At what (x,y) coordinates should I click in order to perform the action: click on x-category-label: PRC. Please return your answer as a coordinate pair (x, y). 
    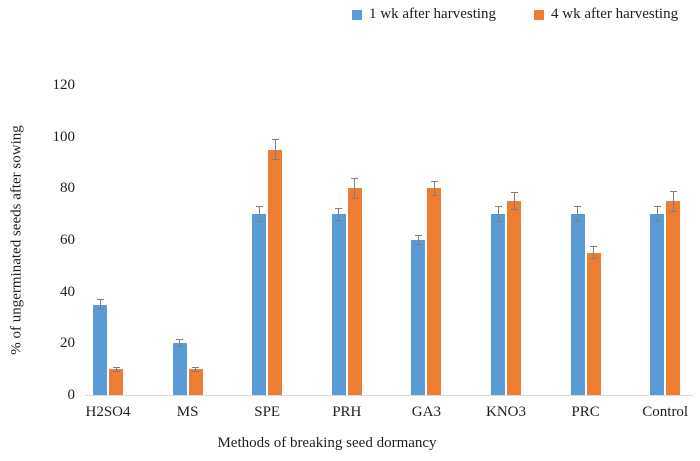
    Looking at the image, I should click on (585, 412).